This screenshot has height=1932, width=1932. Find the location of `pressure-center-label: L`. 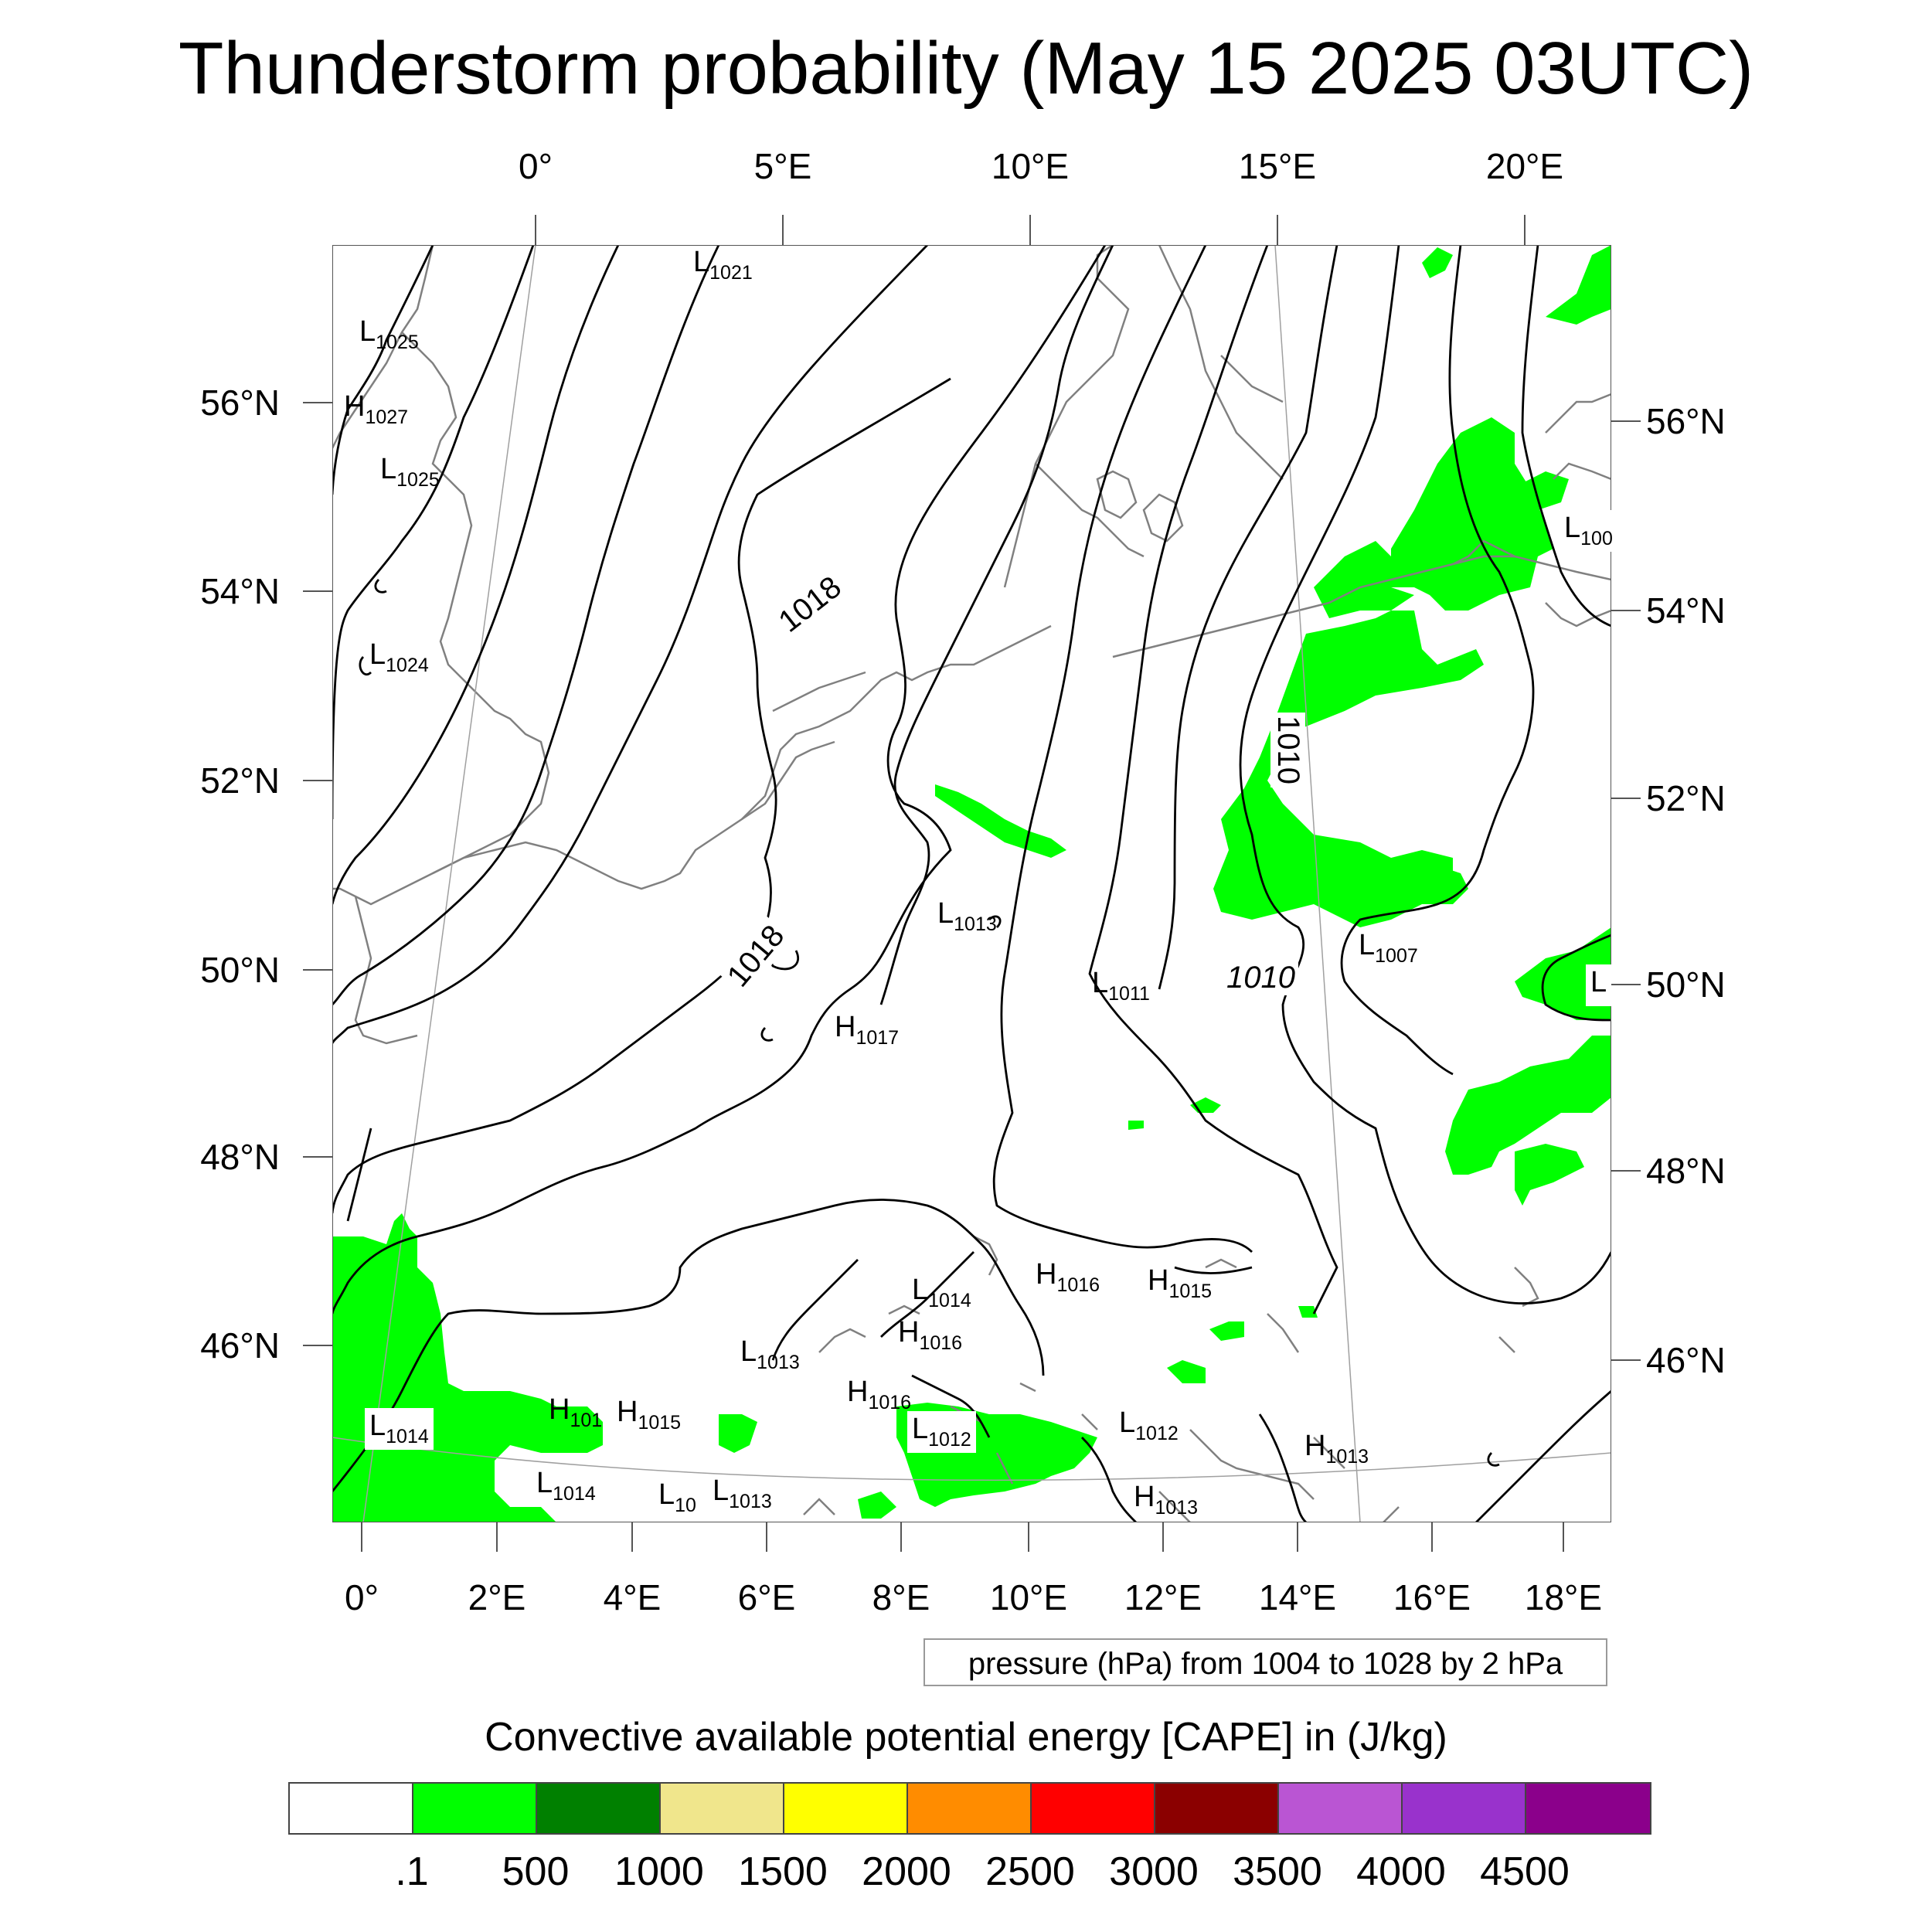

pressure-center-label: L is located at coordinates (1599, 985).